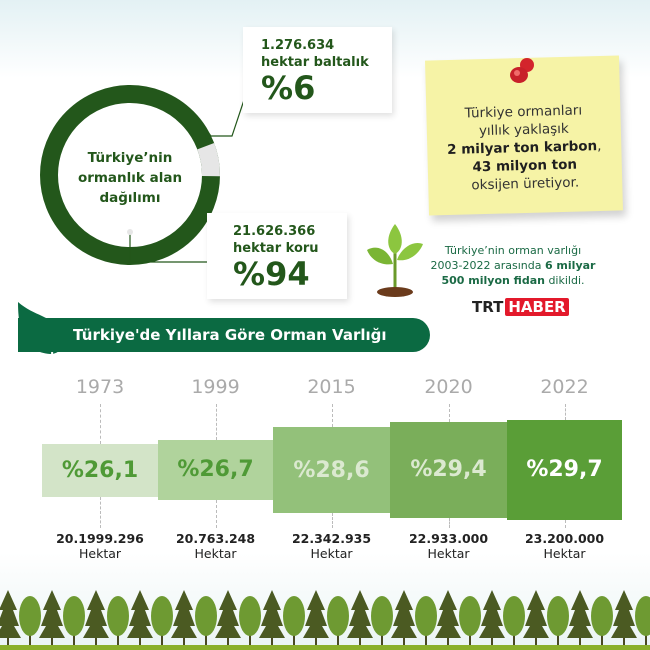 This screenshot has height=650, width=650. What do you see at coordinates (130, 198) in the screenshot?
I see `center-line: dağılımı` at bounding box center [130, 198].